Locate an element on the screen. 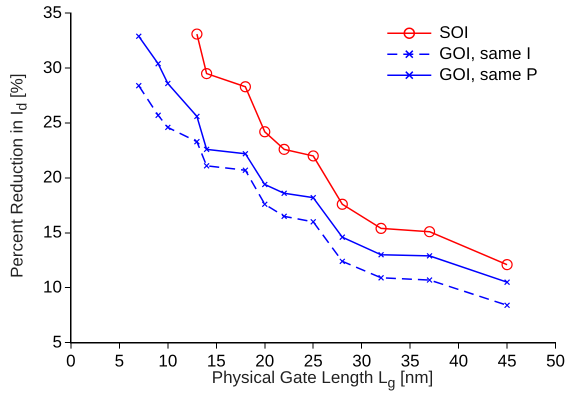 This screenshot has width=568, height=407. x-tick-label: 20 is located at coordinates (264, 360).